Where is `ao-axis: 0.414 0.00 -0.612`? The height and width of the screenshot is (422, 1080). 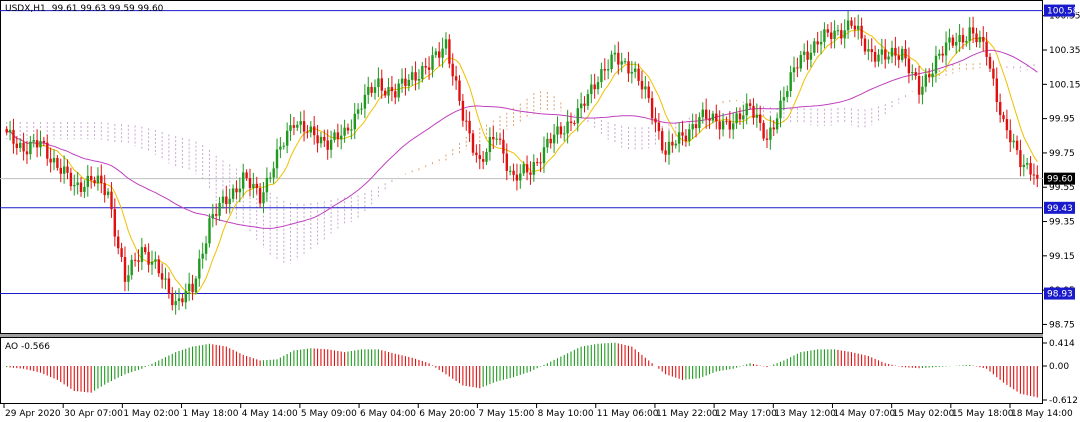
ao-axis: 0.414 0.00 -0.612 is located at coordinates (1060, 372).